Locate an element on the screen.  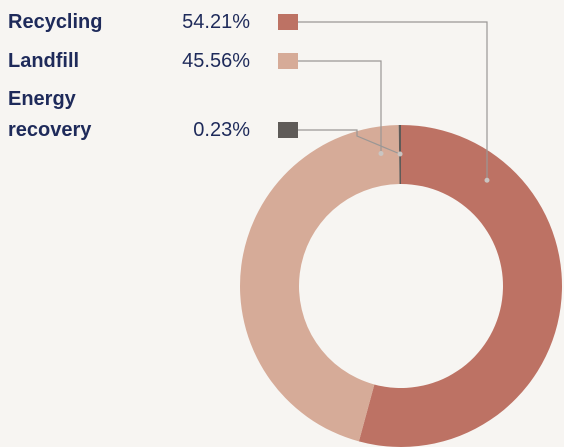
legend-label: Recycling is located at coordinates (55, 22).